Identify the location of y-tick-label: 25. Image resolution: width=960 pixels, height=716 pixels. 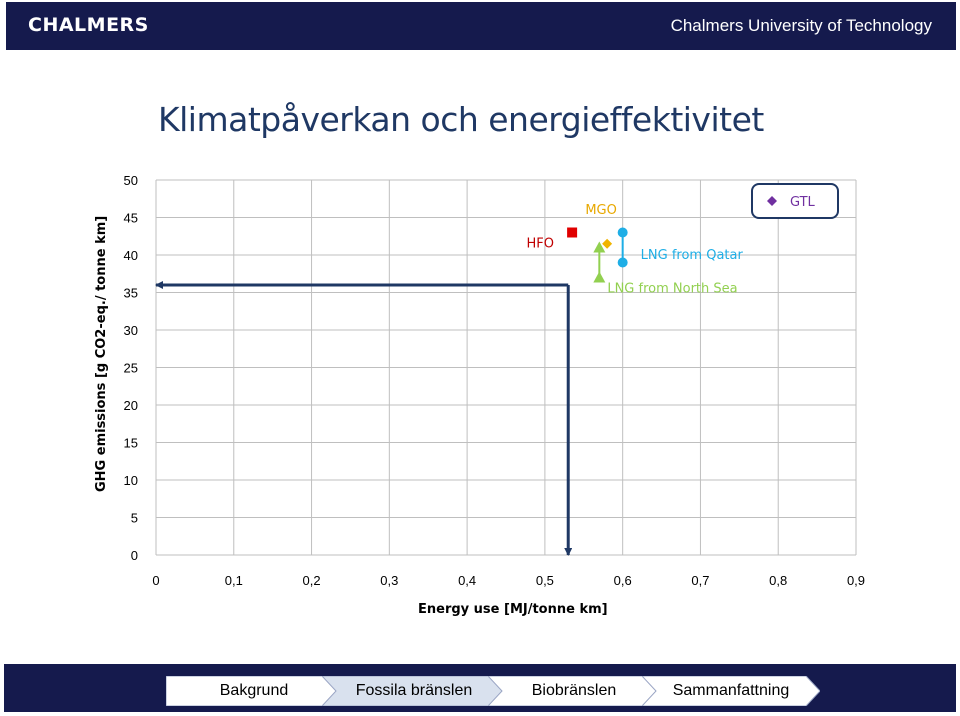
(131, 368).